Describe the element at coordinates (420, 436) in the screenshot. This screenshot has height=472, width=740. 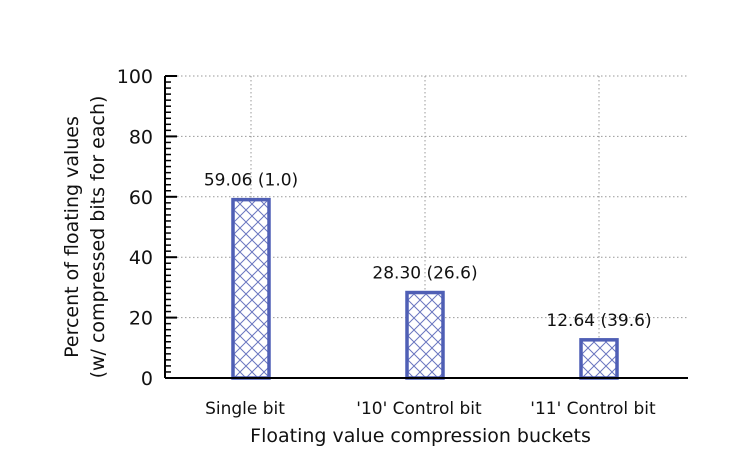
I see `x-axis-title: Floating value compression buckets` at that location.